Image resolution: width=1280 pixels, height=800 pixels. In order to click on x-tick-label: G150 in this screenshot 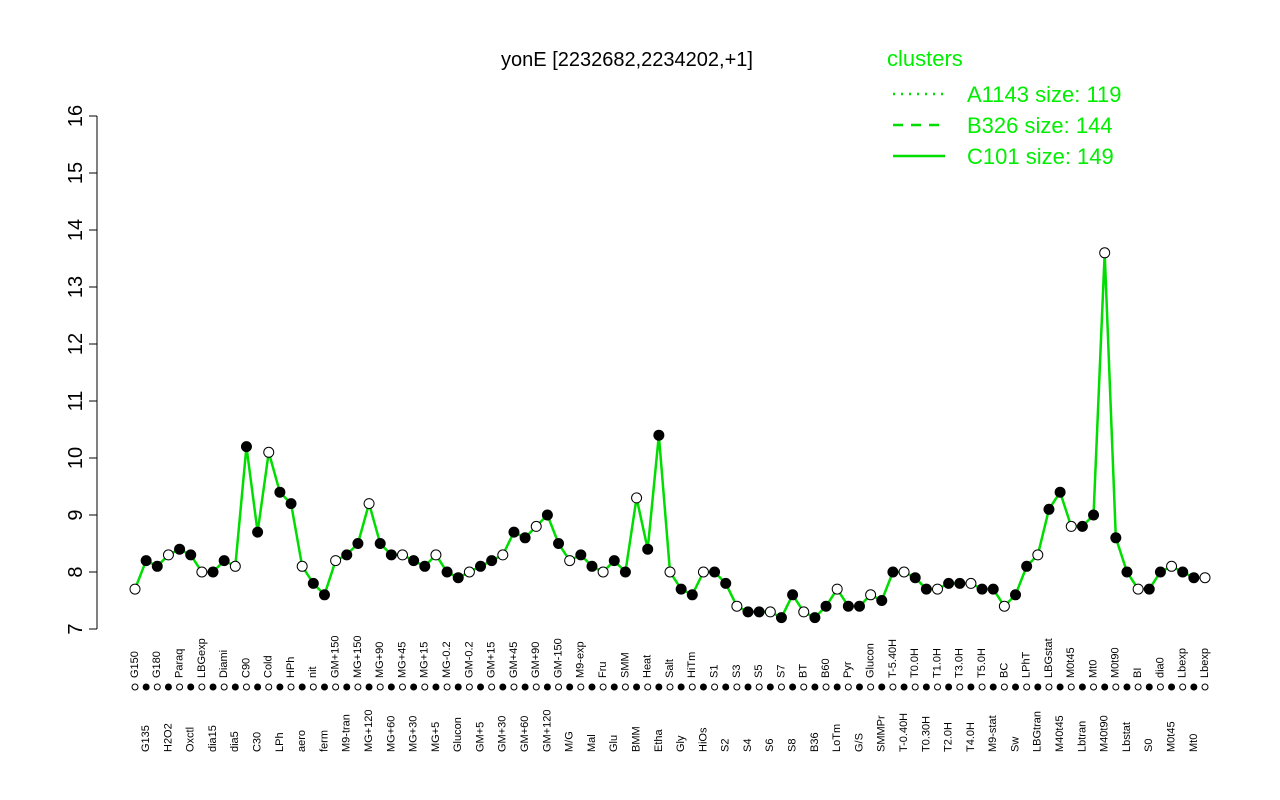, I will do `click(135, 664)`.